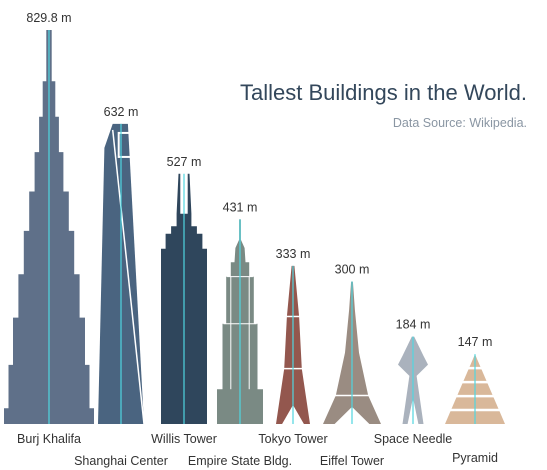 Image resolution: width=547 pixels, height=470 pixels. Describe the element at coordinates (121, 112) in the screenshot. I see `value-label: 632 m` at that location.